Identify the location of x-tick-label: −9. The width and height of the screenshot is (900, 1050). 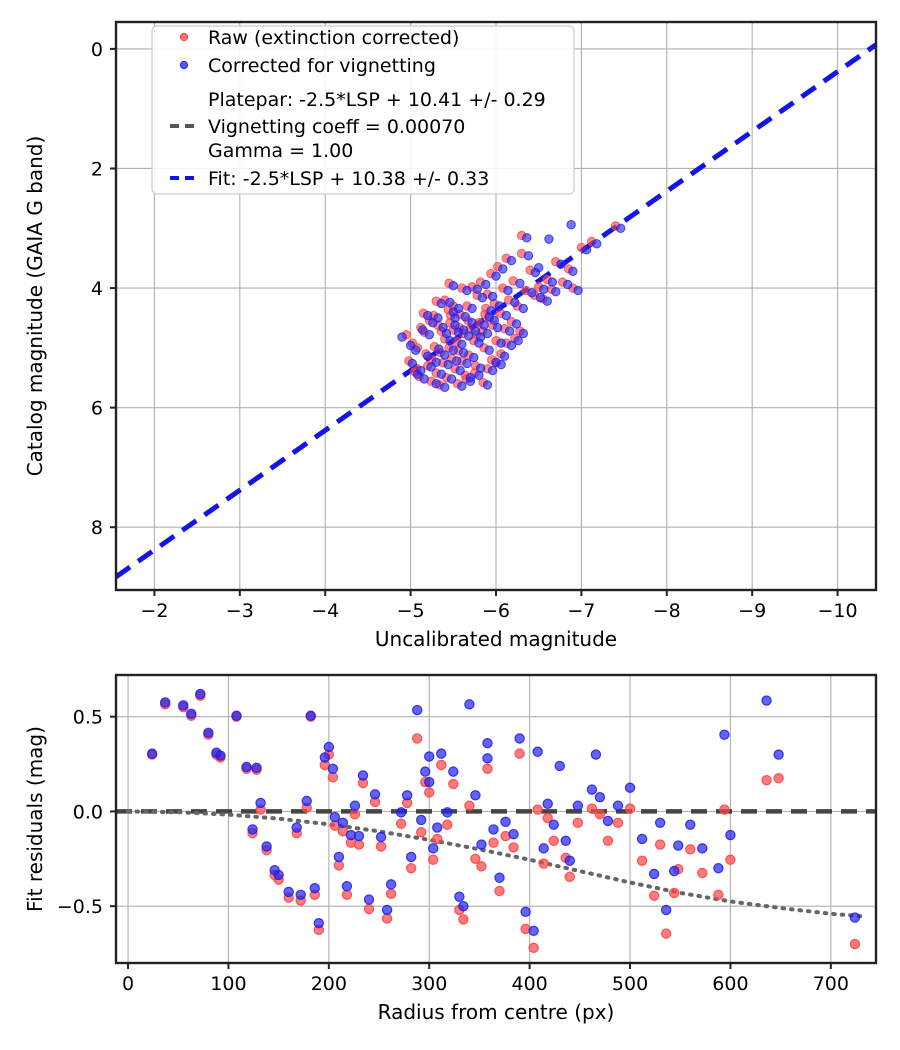
(752, 611).